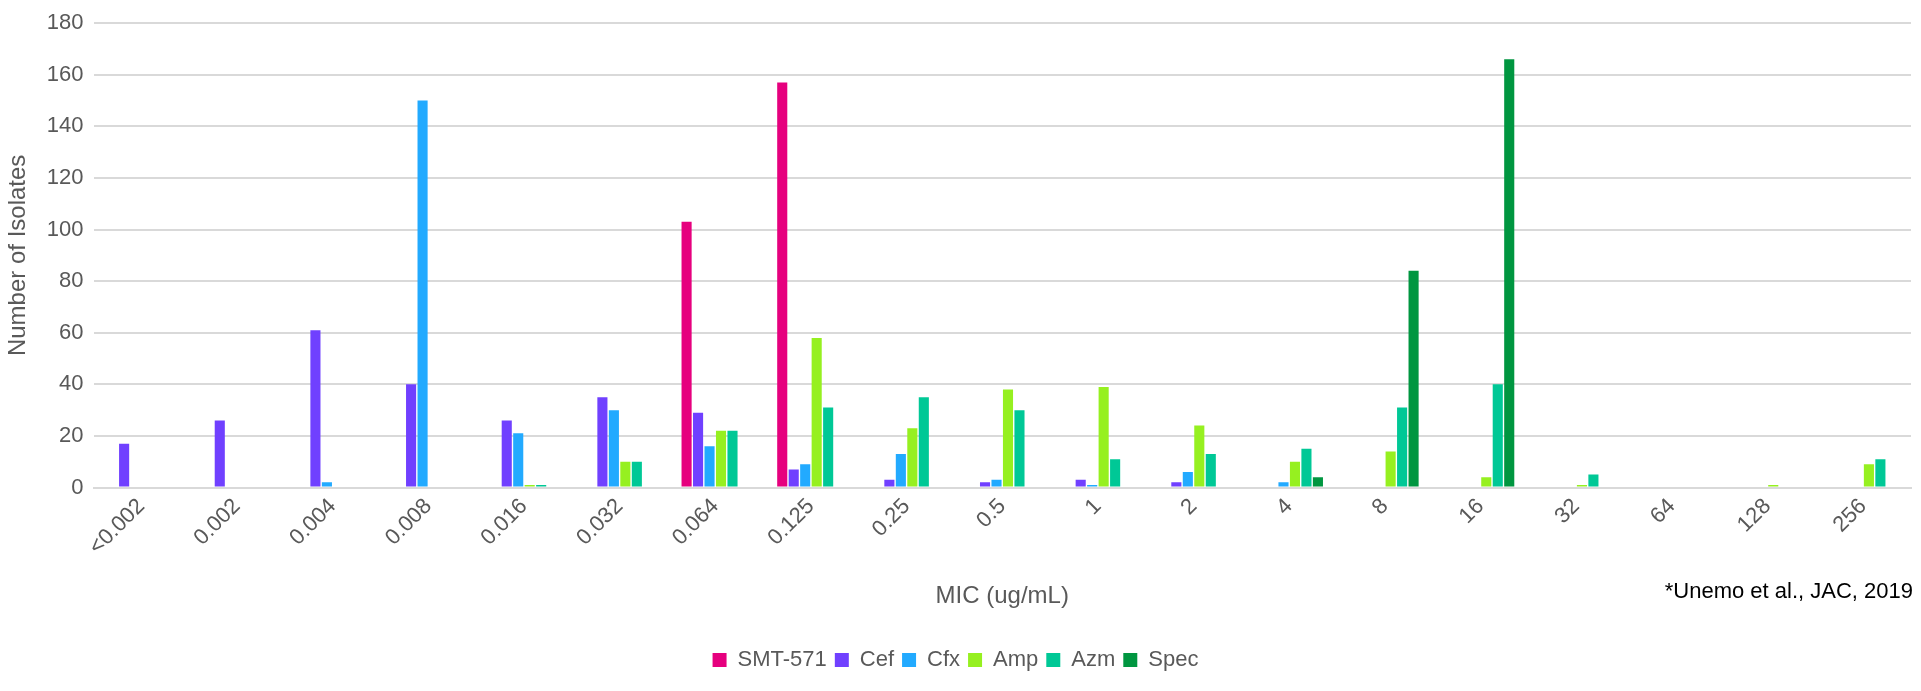 This screenshot has height=691, width=1921. What do you see at coordinates (1093, 659) in the screenshot?
I see `legend-label: Azm` at bounding box center [1093, 659].